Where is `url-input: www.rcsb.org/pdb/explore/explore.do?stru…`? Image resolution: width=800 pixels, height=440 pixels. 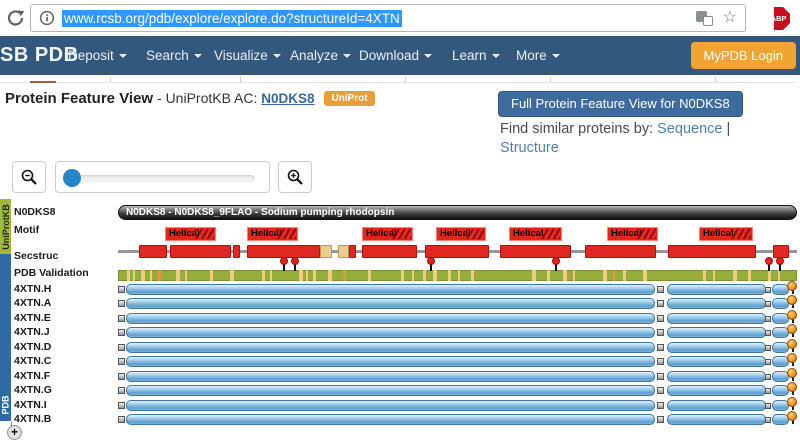 url-input: www.rcsb.org/pdb/explore/explore.do?stru… is located at coordinates (232, 18).